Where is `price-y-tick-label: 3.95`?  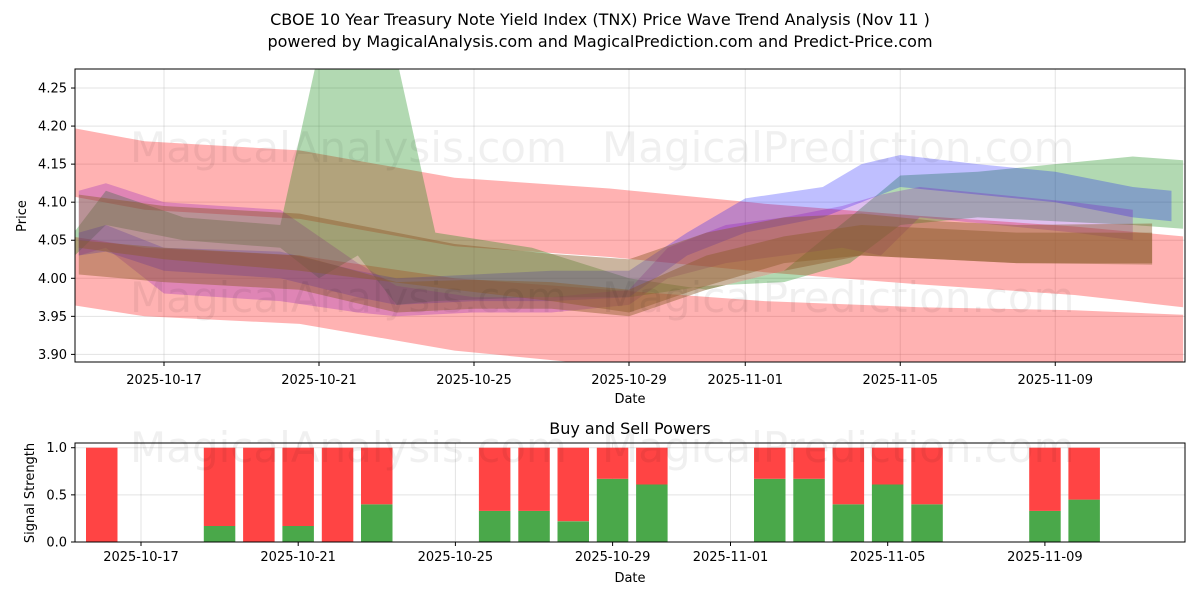
price-y-tick-label: 3.95 is located at coordinates (52, 317).